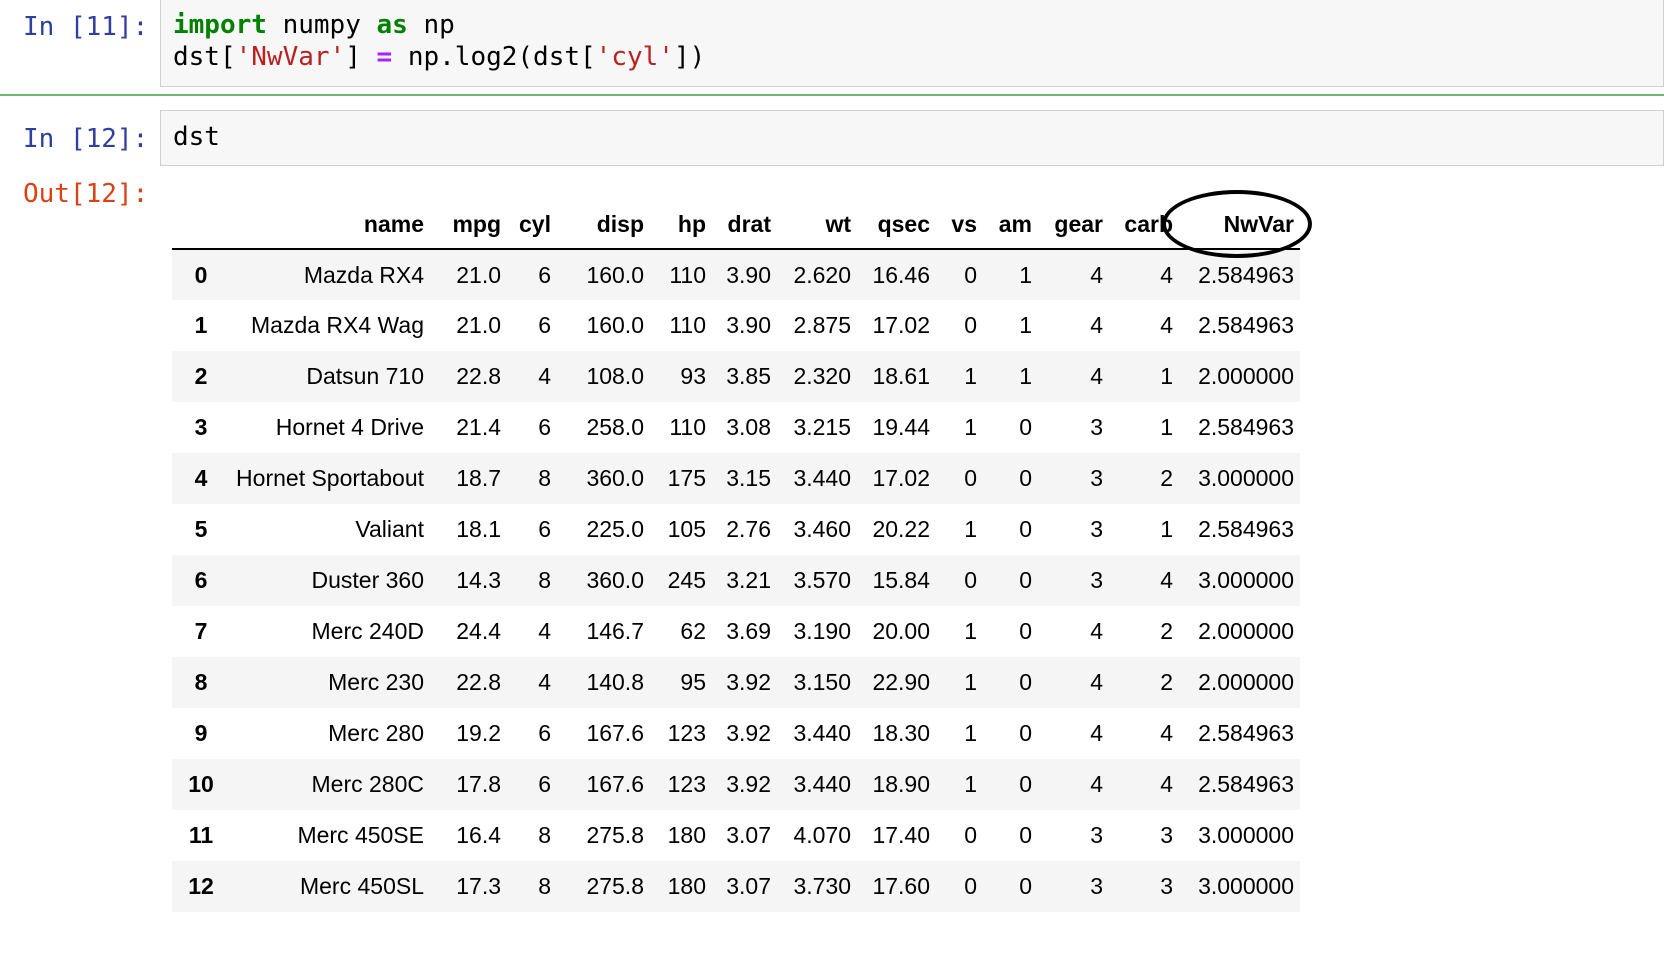 The image size is (1664, 959). Describe the element at coordinates (822, 325) in the screenshot. I see `cell-wt: 2.875` at that location.